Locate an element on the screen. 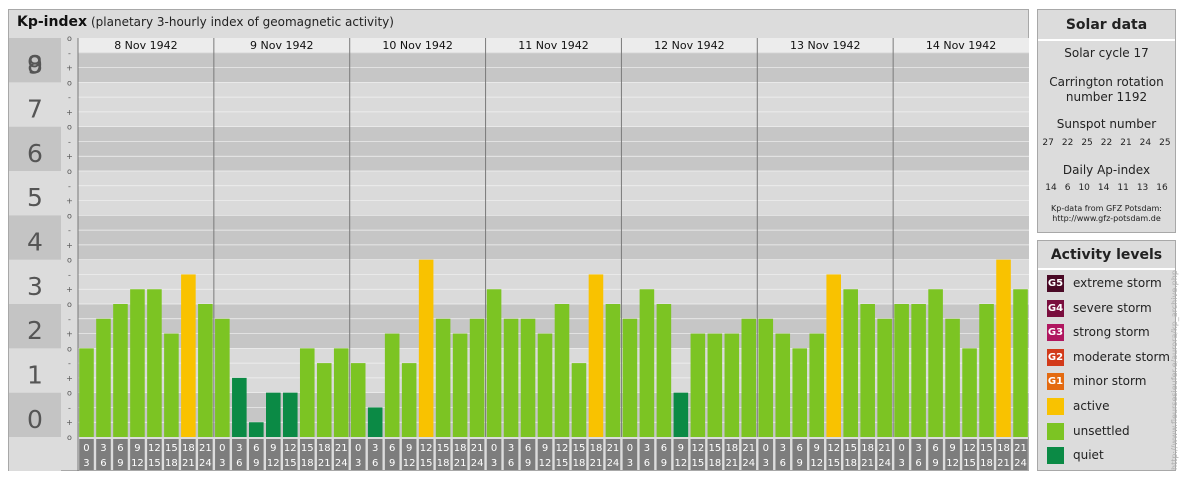 This screenshot has width=1184, height=480. sunspot-value: 21 is located at coordinates (1126, 143).